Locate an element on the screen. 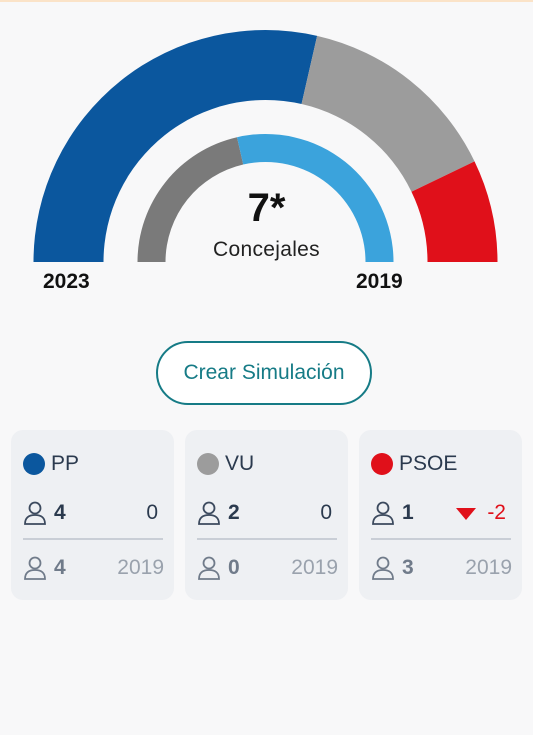  total-seats: 7* is located at coordinates (266, 208).